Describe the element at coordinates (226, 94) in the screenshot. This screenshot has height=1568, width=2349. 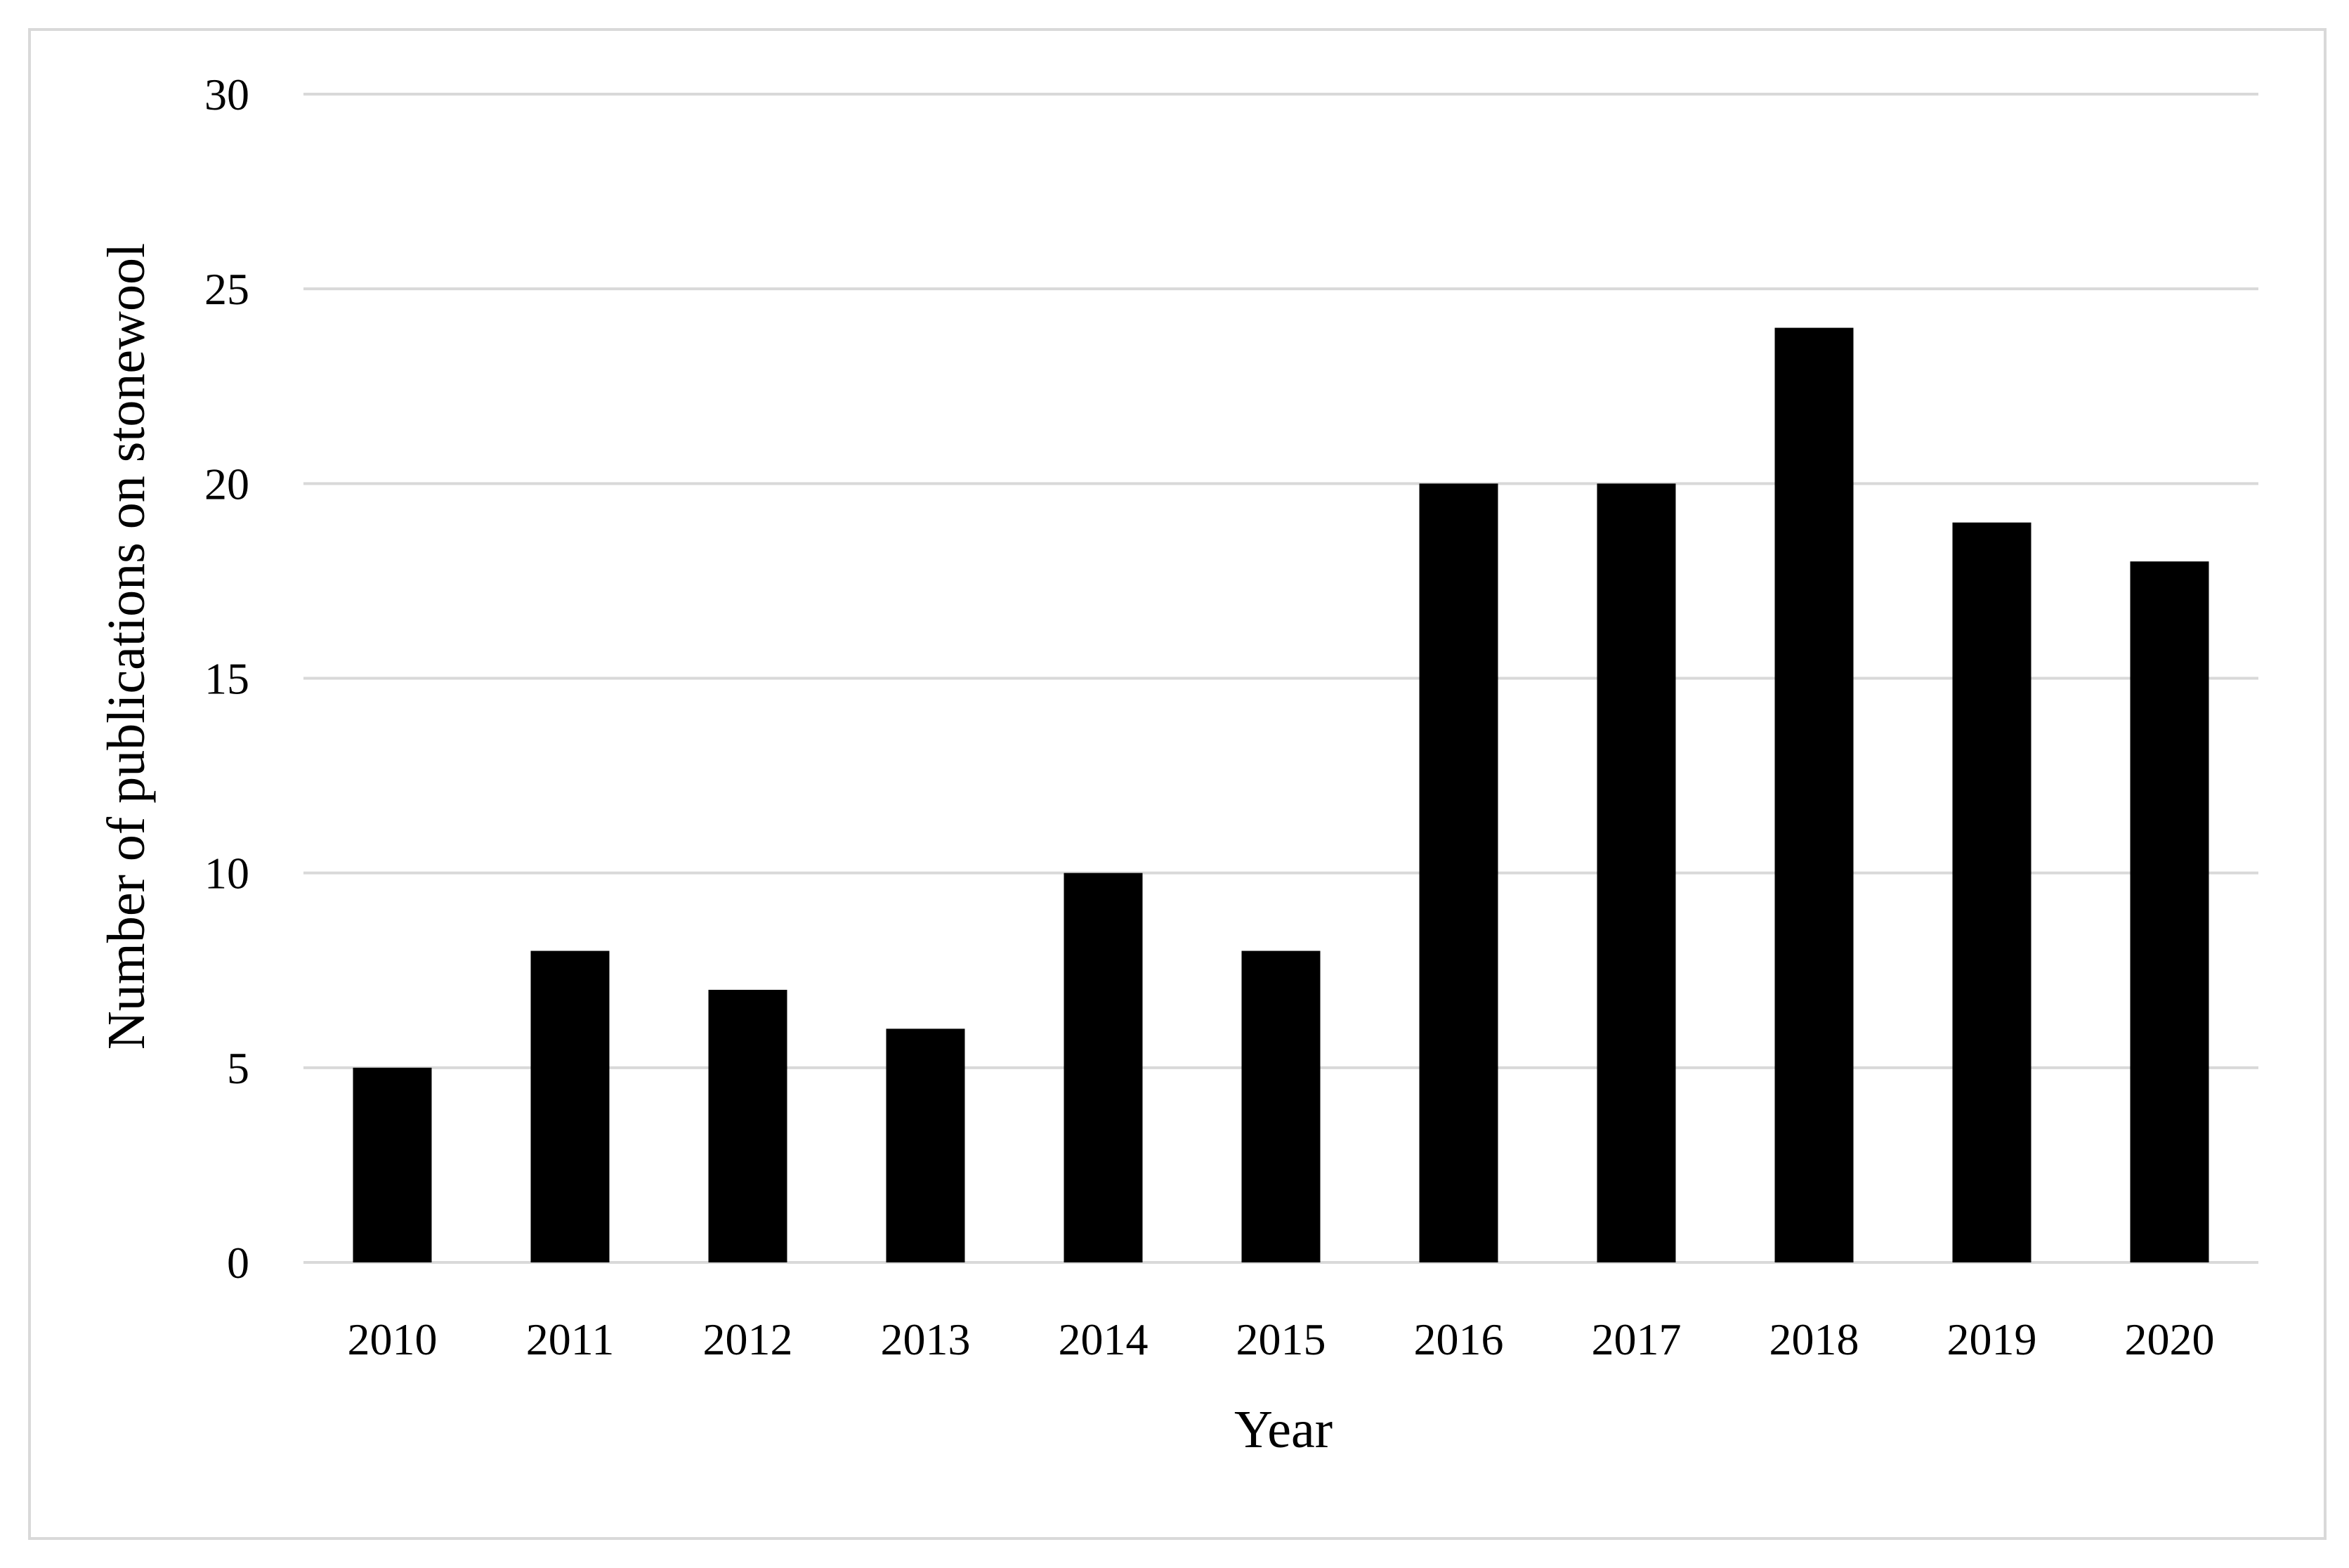
I see `y-tick-label: 30` at that location.